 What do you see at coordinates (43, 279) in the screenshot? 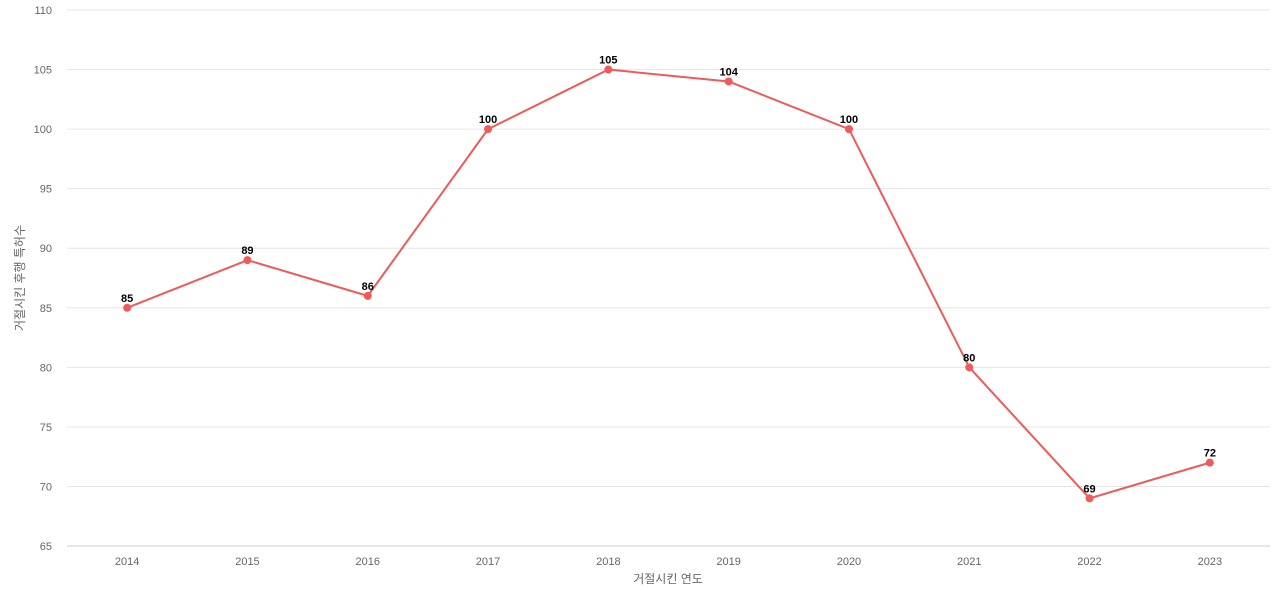
I see `y-axis-ticks: 65 70 75 80 85 90 95 100 105 110` at bounding box center [43, 279].